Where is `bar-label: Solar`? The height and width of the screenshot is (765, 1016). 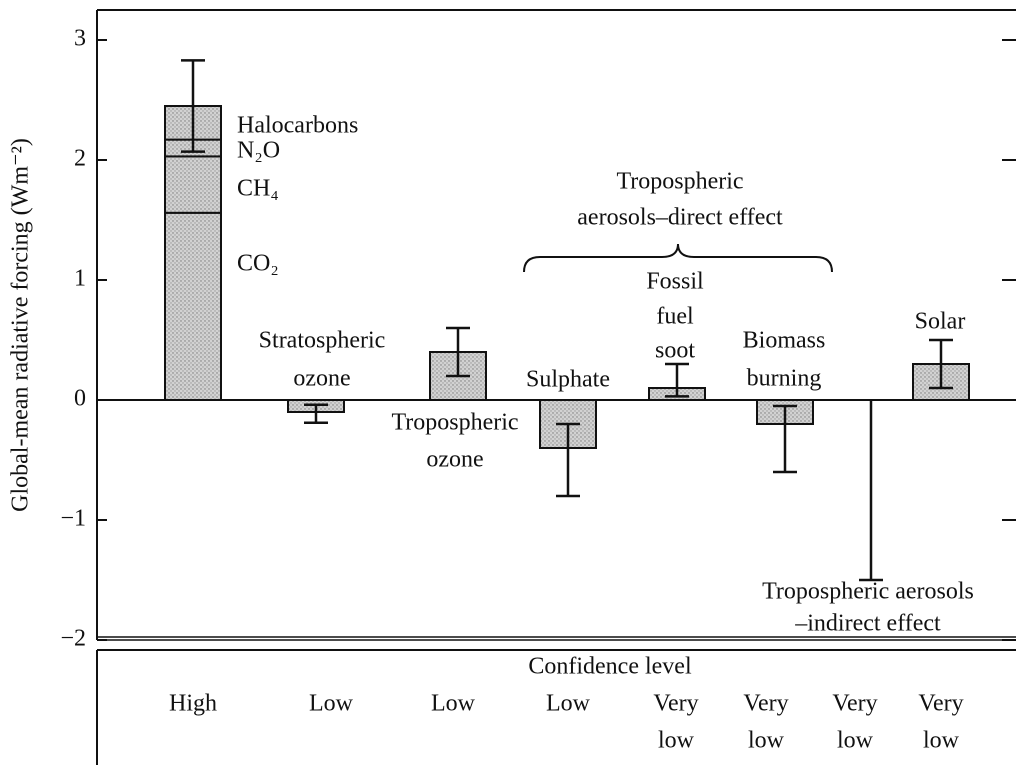
bar-label: Solar is located at coordinates (940, 322).